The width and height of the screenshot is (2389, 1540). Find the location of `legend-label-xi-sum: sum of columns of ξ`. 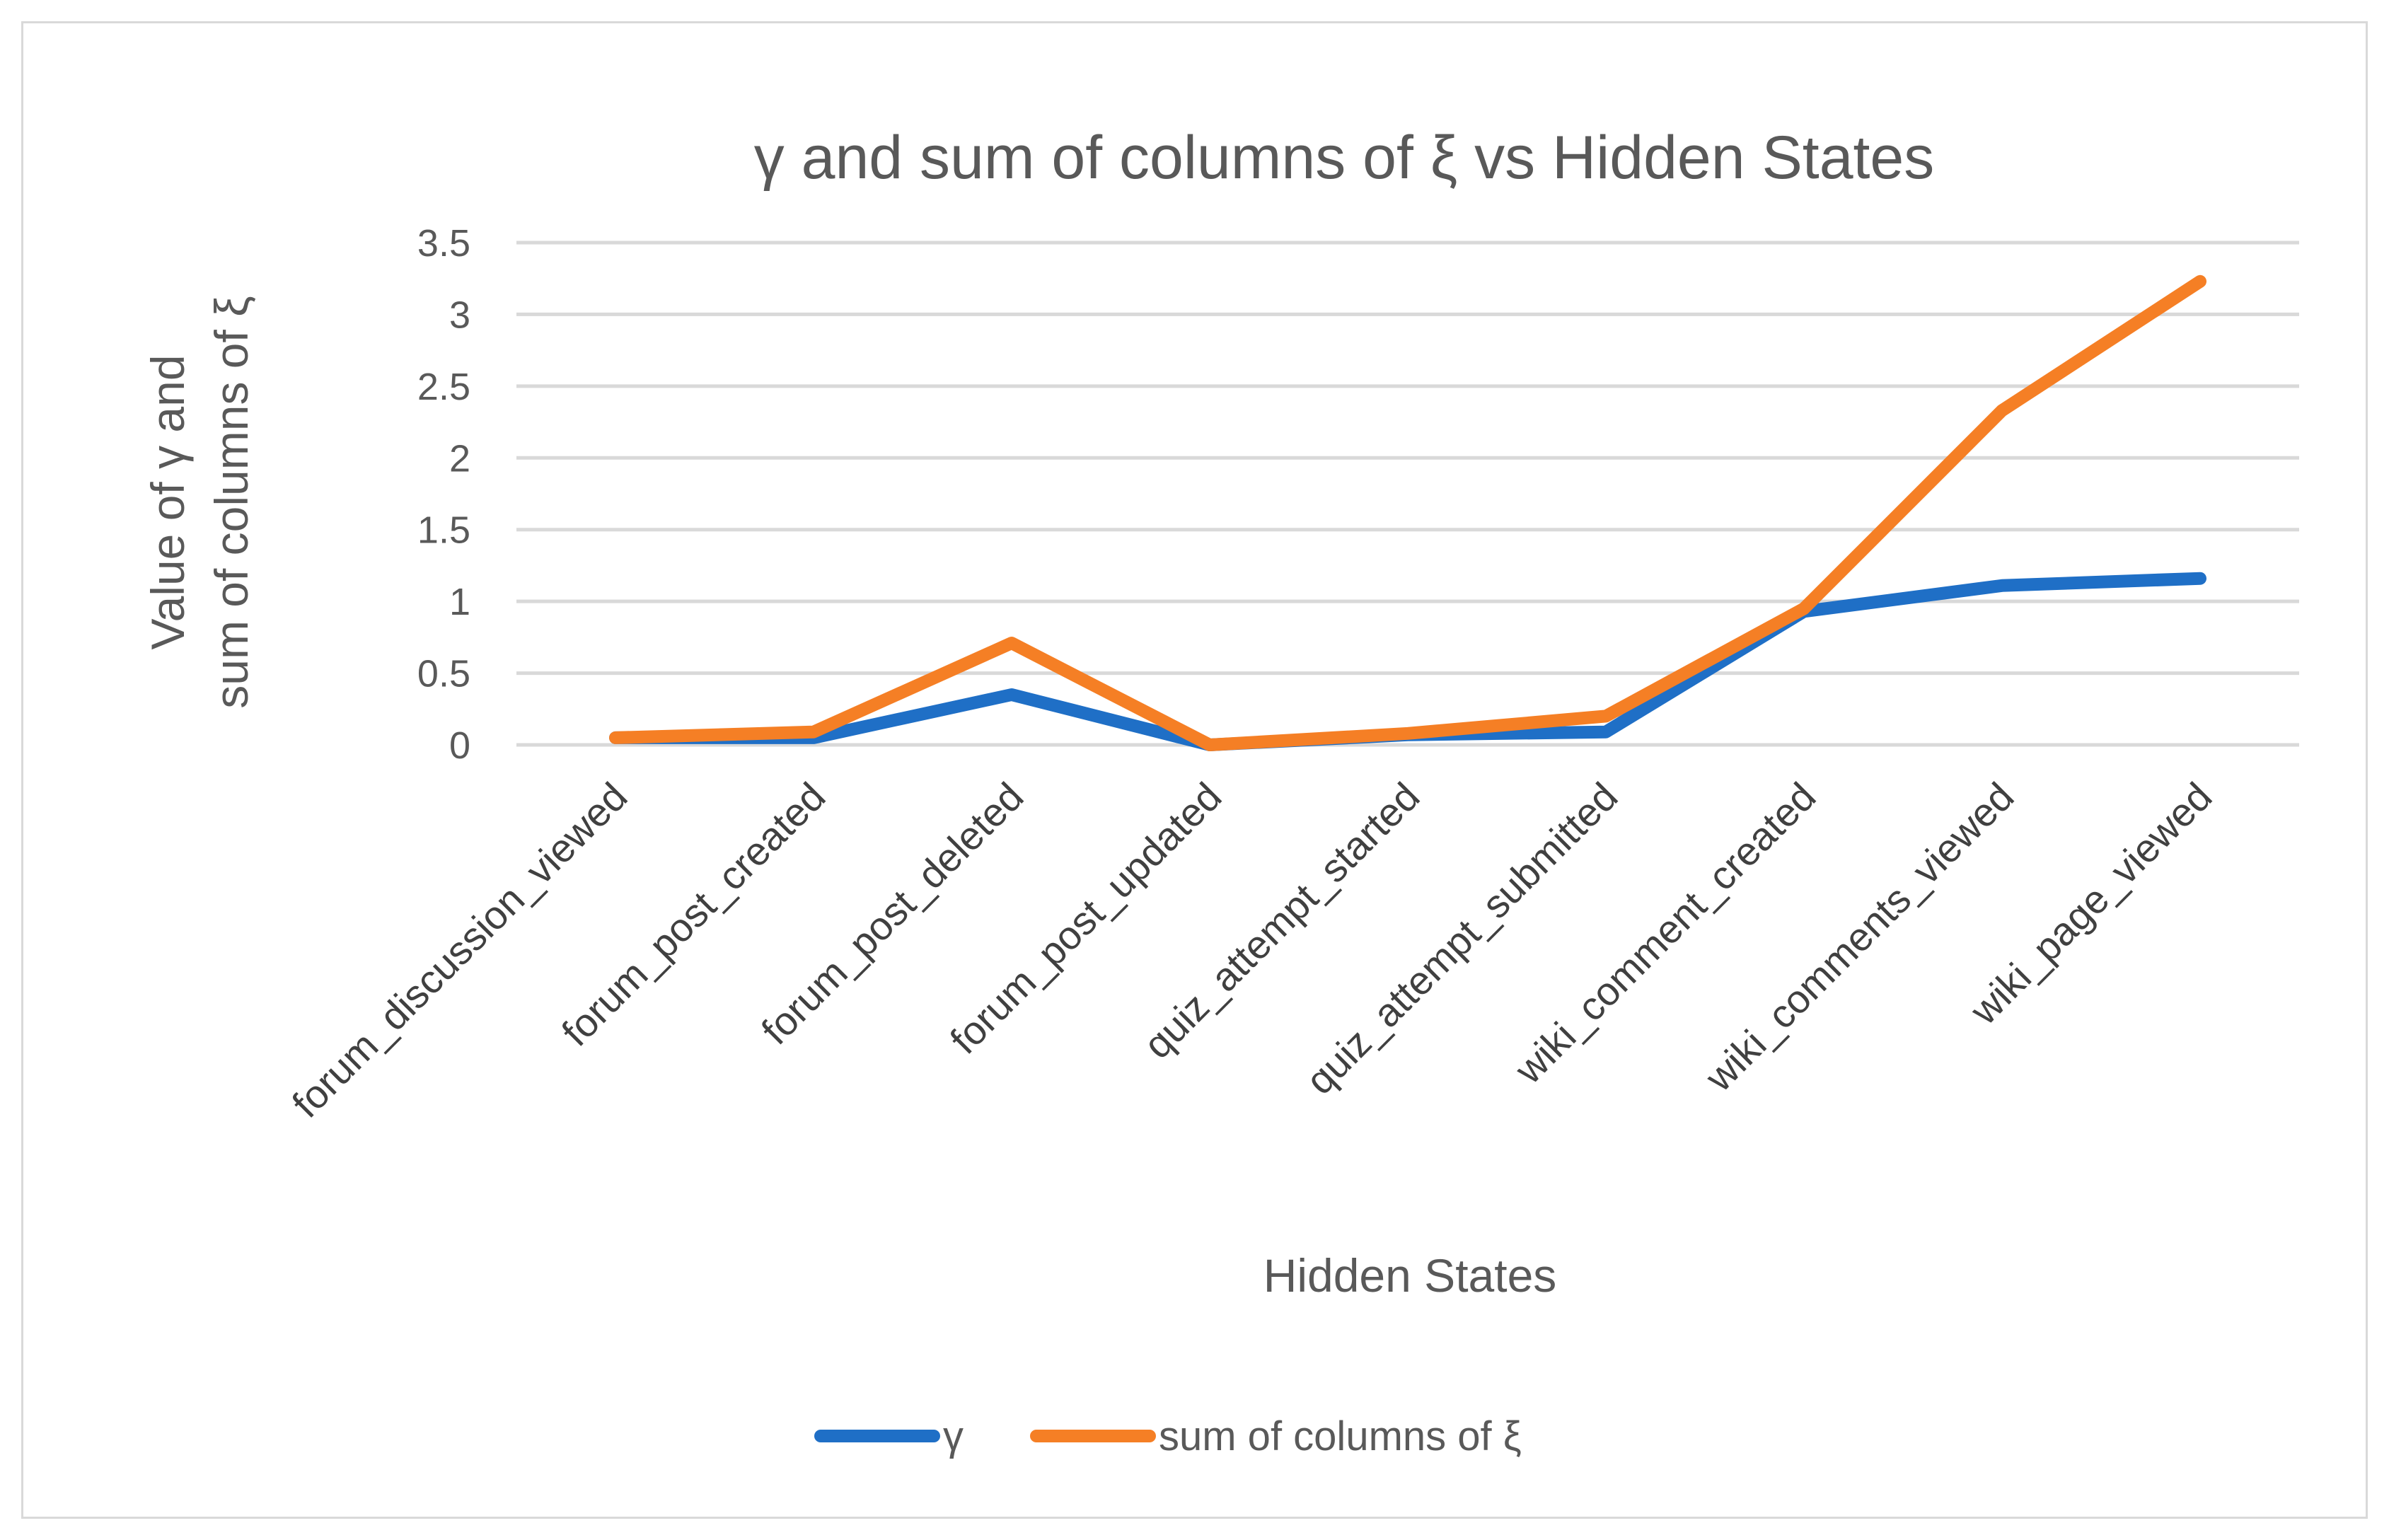

legend-label-xi-sum: sum of columns of ξ is located at coordinates (1340, 1436).